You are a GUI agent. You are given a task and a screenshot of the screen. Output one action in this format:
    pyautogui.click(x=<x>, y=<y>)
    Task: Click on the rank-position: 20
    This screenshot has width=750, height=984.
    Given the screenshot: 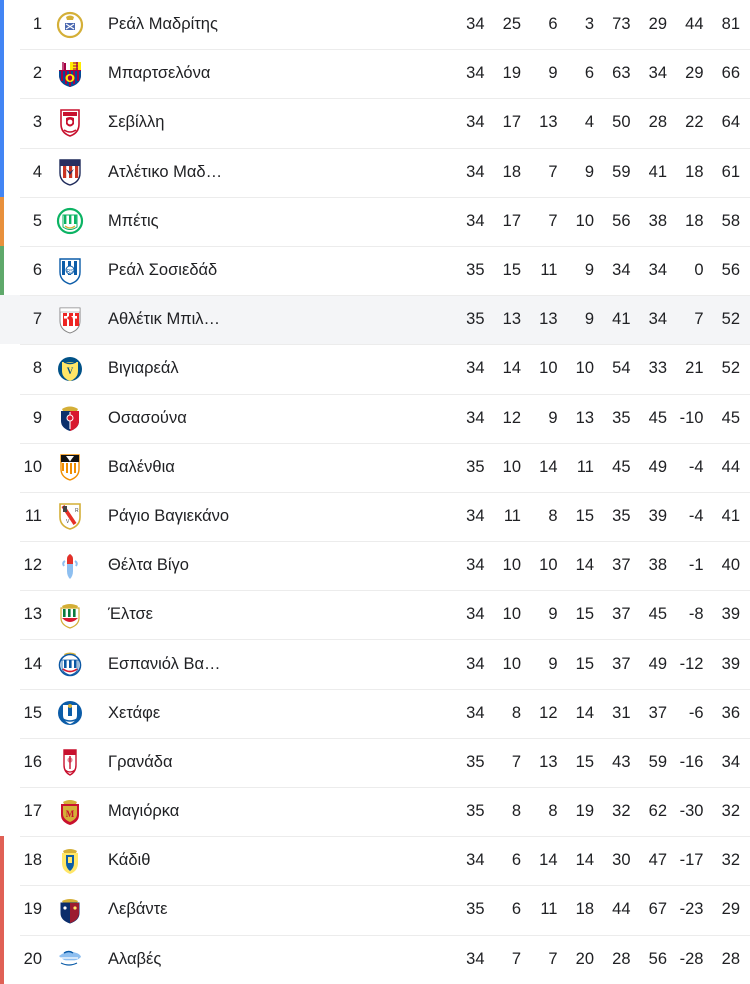 What is the action you would take?
    pyautogui.click(x=32, y=958)
    